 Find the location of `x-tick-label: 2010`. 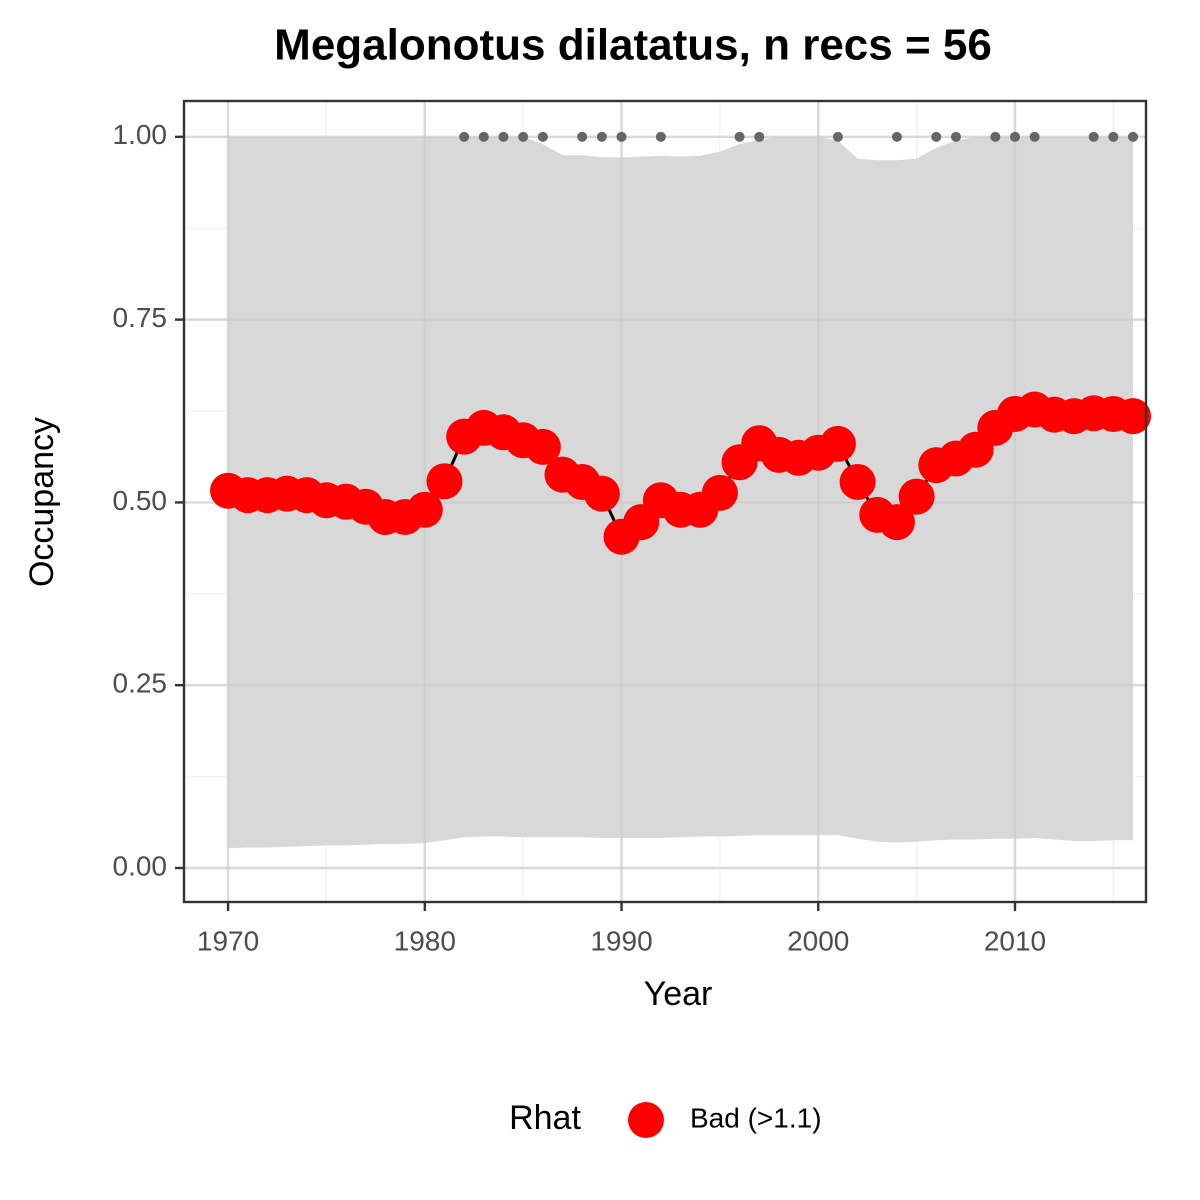

x-tick-label: 2010 is located at coordinates (1015, 940).